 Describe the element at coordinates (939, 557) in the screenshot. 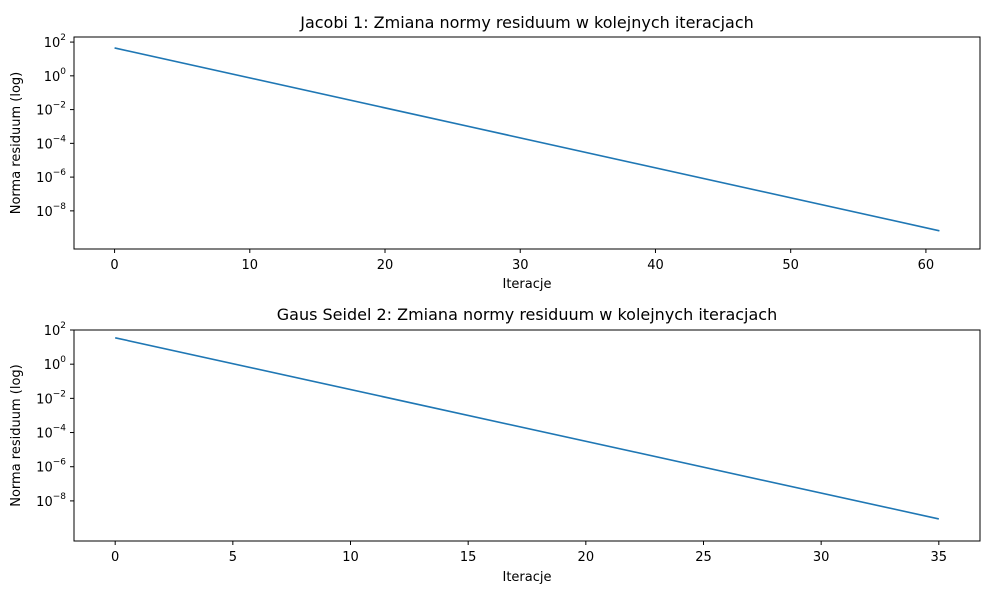

I see `x-tick-label: 35` at that location.